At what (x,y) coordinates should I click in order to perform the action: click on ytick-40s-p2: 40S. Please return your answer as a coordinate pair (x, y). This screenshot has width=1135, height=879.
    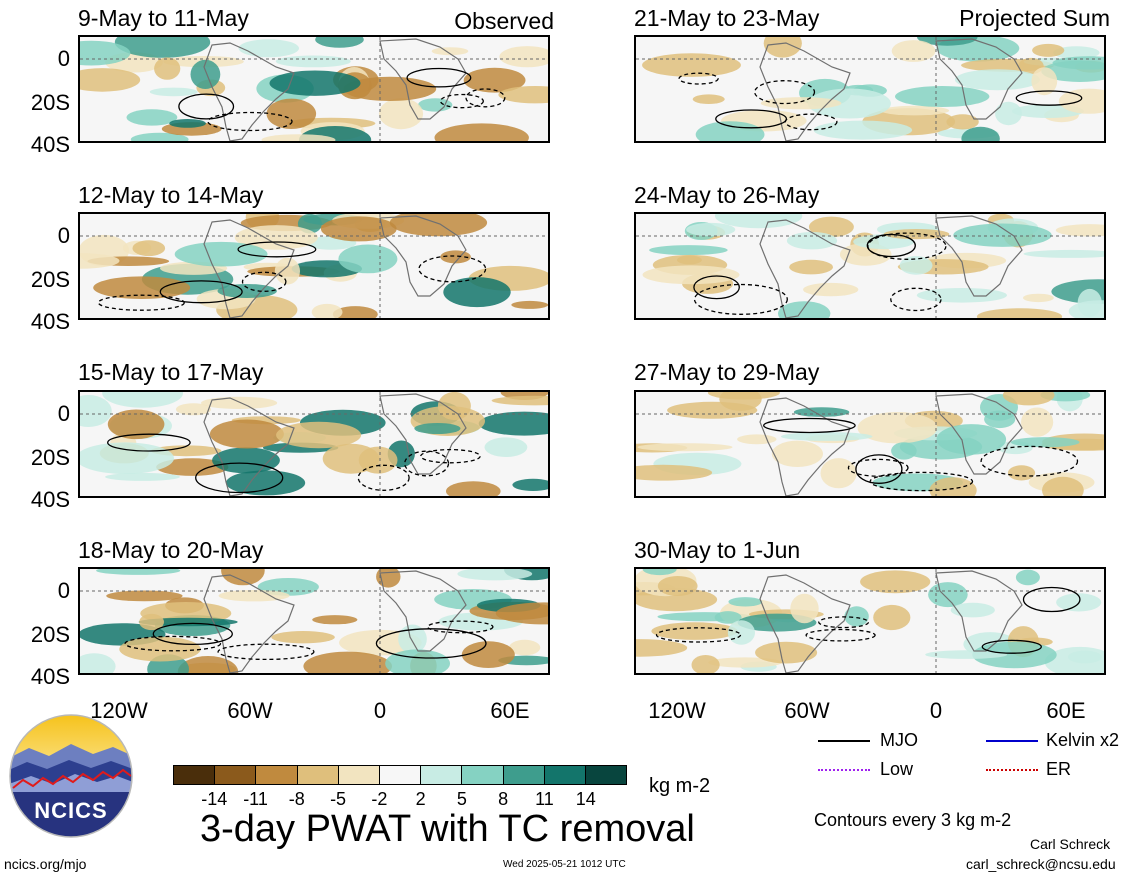
    Looking at the image, I should click on (50, 321).